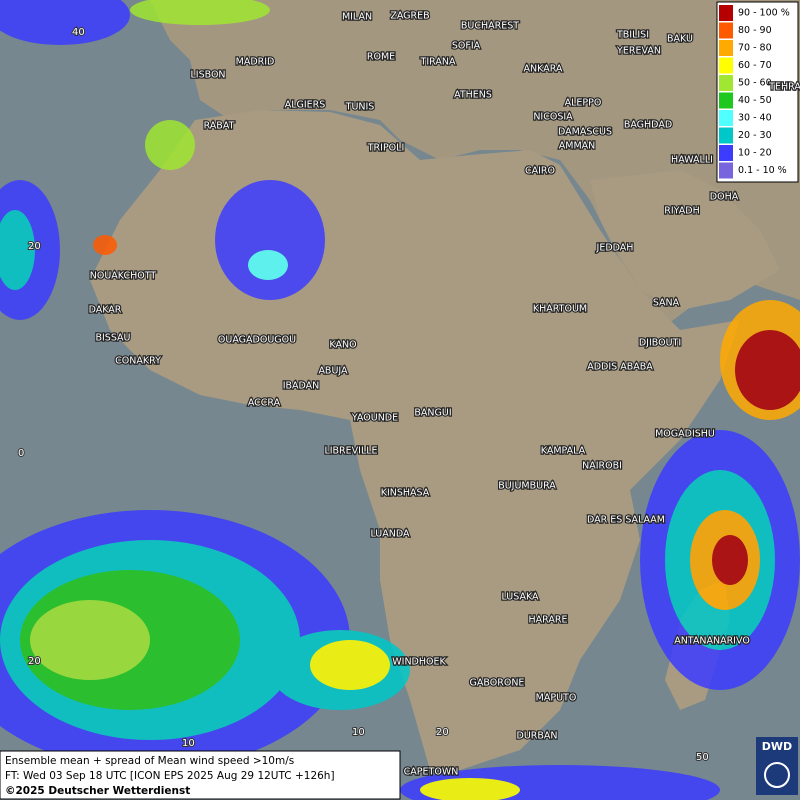  What do you see at coordinates (762, 170) in the screenshot?
I see `legend-label: 0.1 - 10 %` at bounding box center [762, 170].